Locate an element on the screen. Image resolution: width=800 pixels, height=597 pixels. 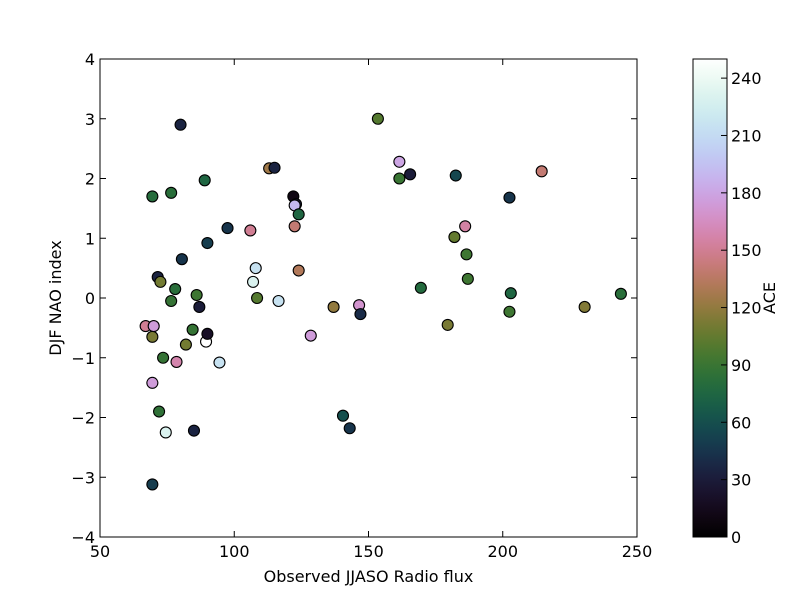
y-tick-label: −3 is located at coordinates (83, 477).